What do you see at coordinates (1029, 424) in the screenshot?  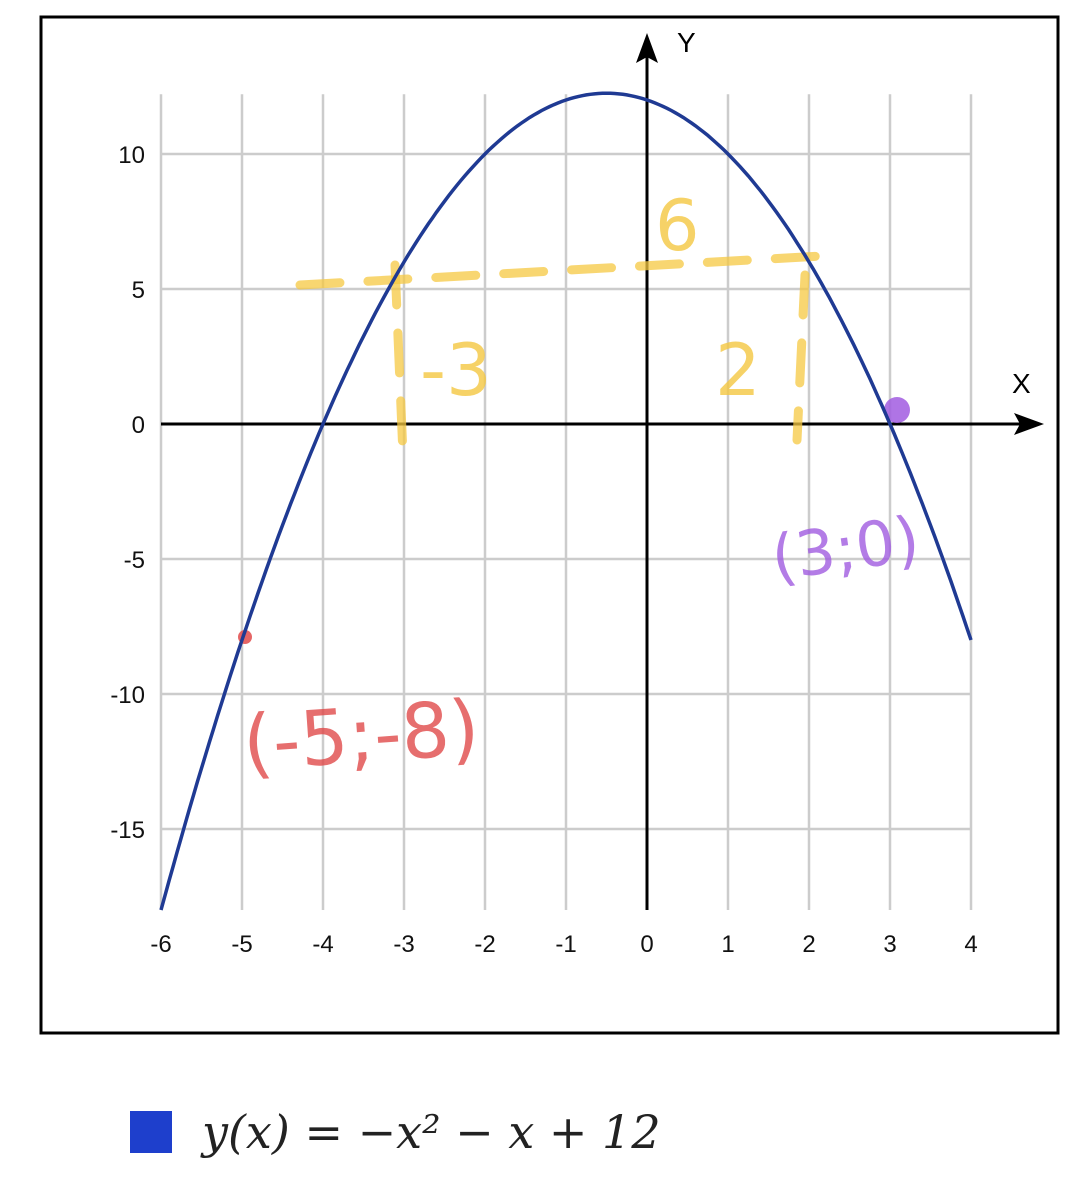 I see `x-axis-arrow-icon` at bounding box center [1029, 424].